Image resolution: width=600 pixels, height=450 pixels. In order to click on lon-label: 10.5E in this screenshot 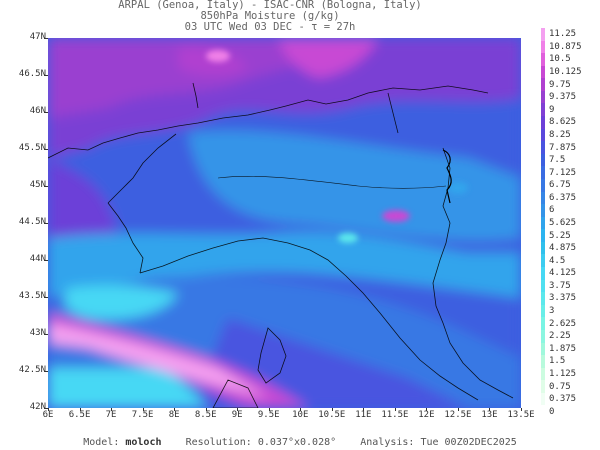, I will do `click(332, 415)`.